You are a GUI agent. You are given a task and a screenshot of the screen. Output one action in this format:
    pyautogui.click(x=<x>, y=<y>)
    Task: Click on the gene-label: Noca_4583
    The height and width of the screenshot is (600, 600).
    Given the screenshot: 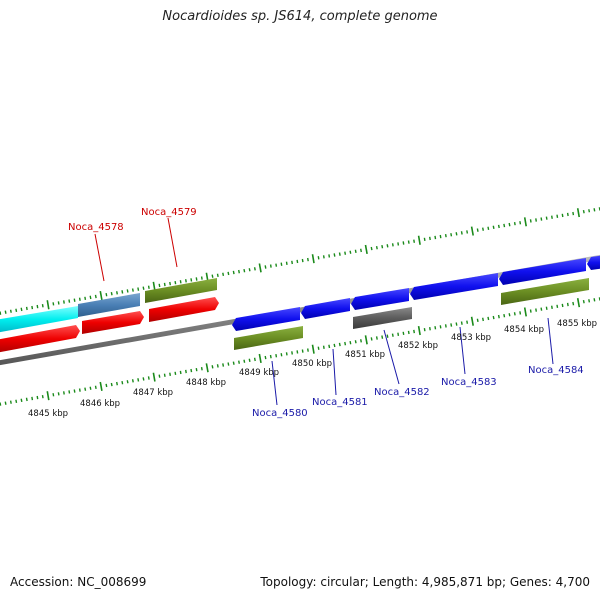 What is the action you would take?
    pyautogui.click(x=469, y=382)
    